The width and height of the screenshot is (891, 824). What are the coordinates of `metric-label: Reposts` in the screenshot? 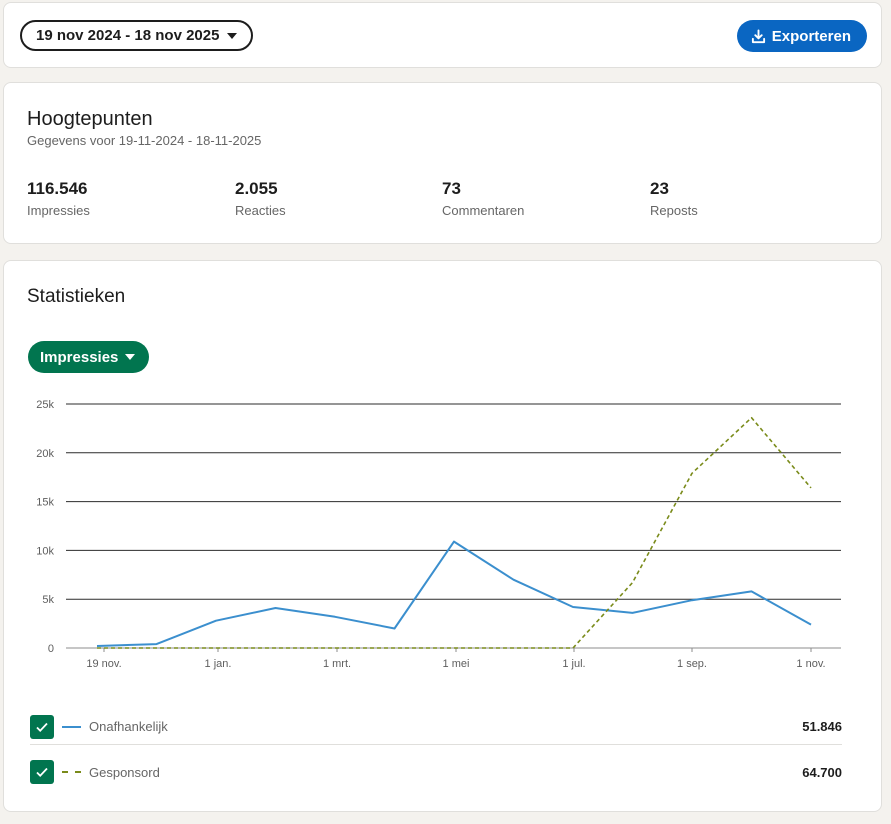 It's located at (674, 210).